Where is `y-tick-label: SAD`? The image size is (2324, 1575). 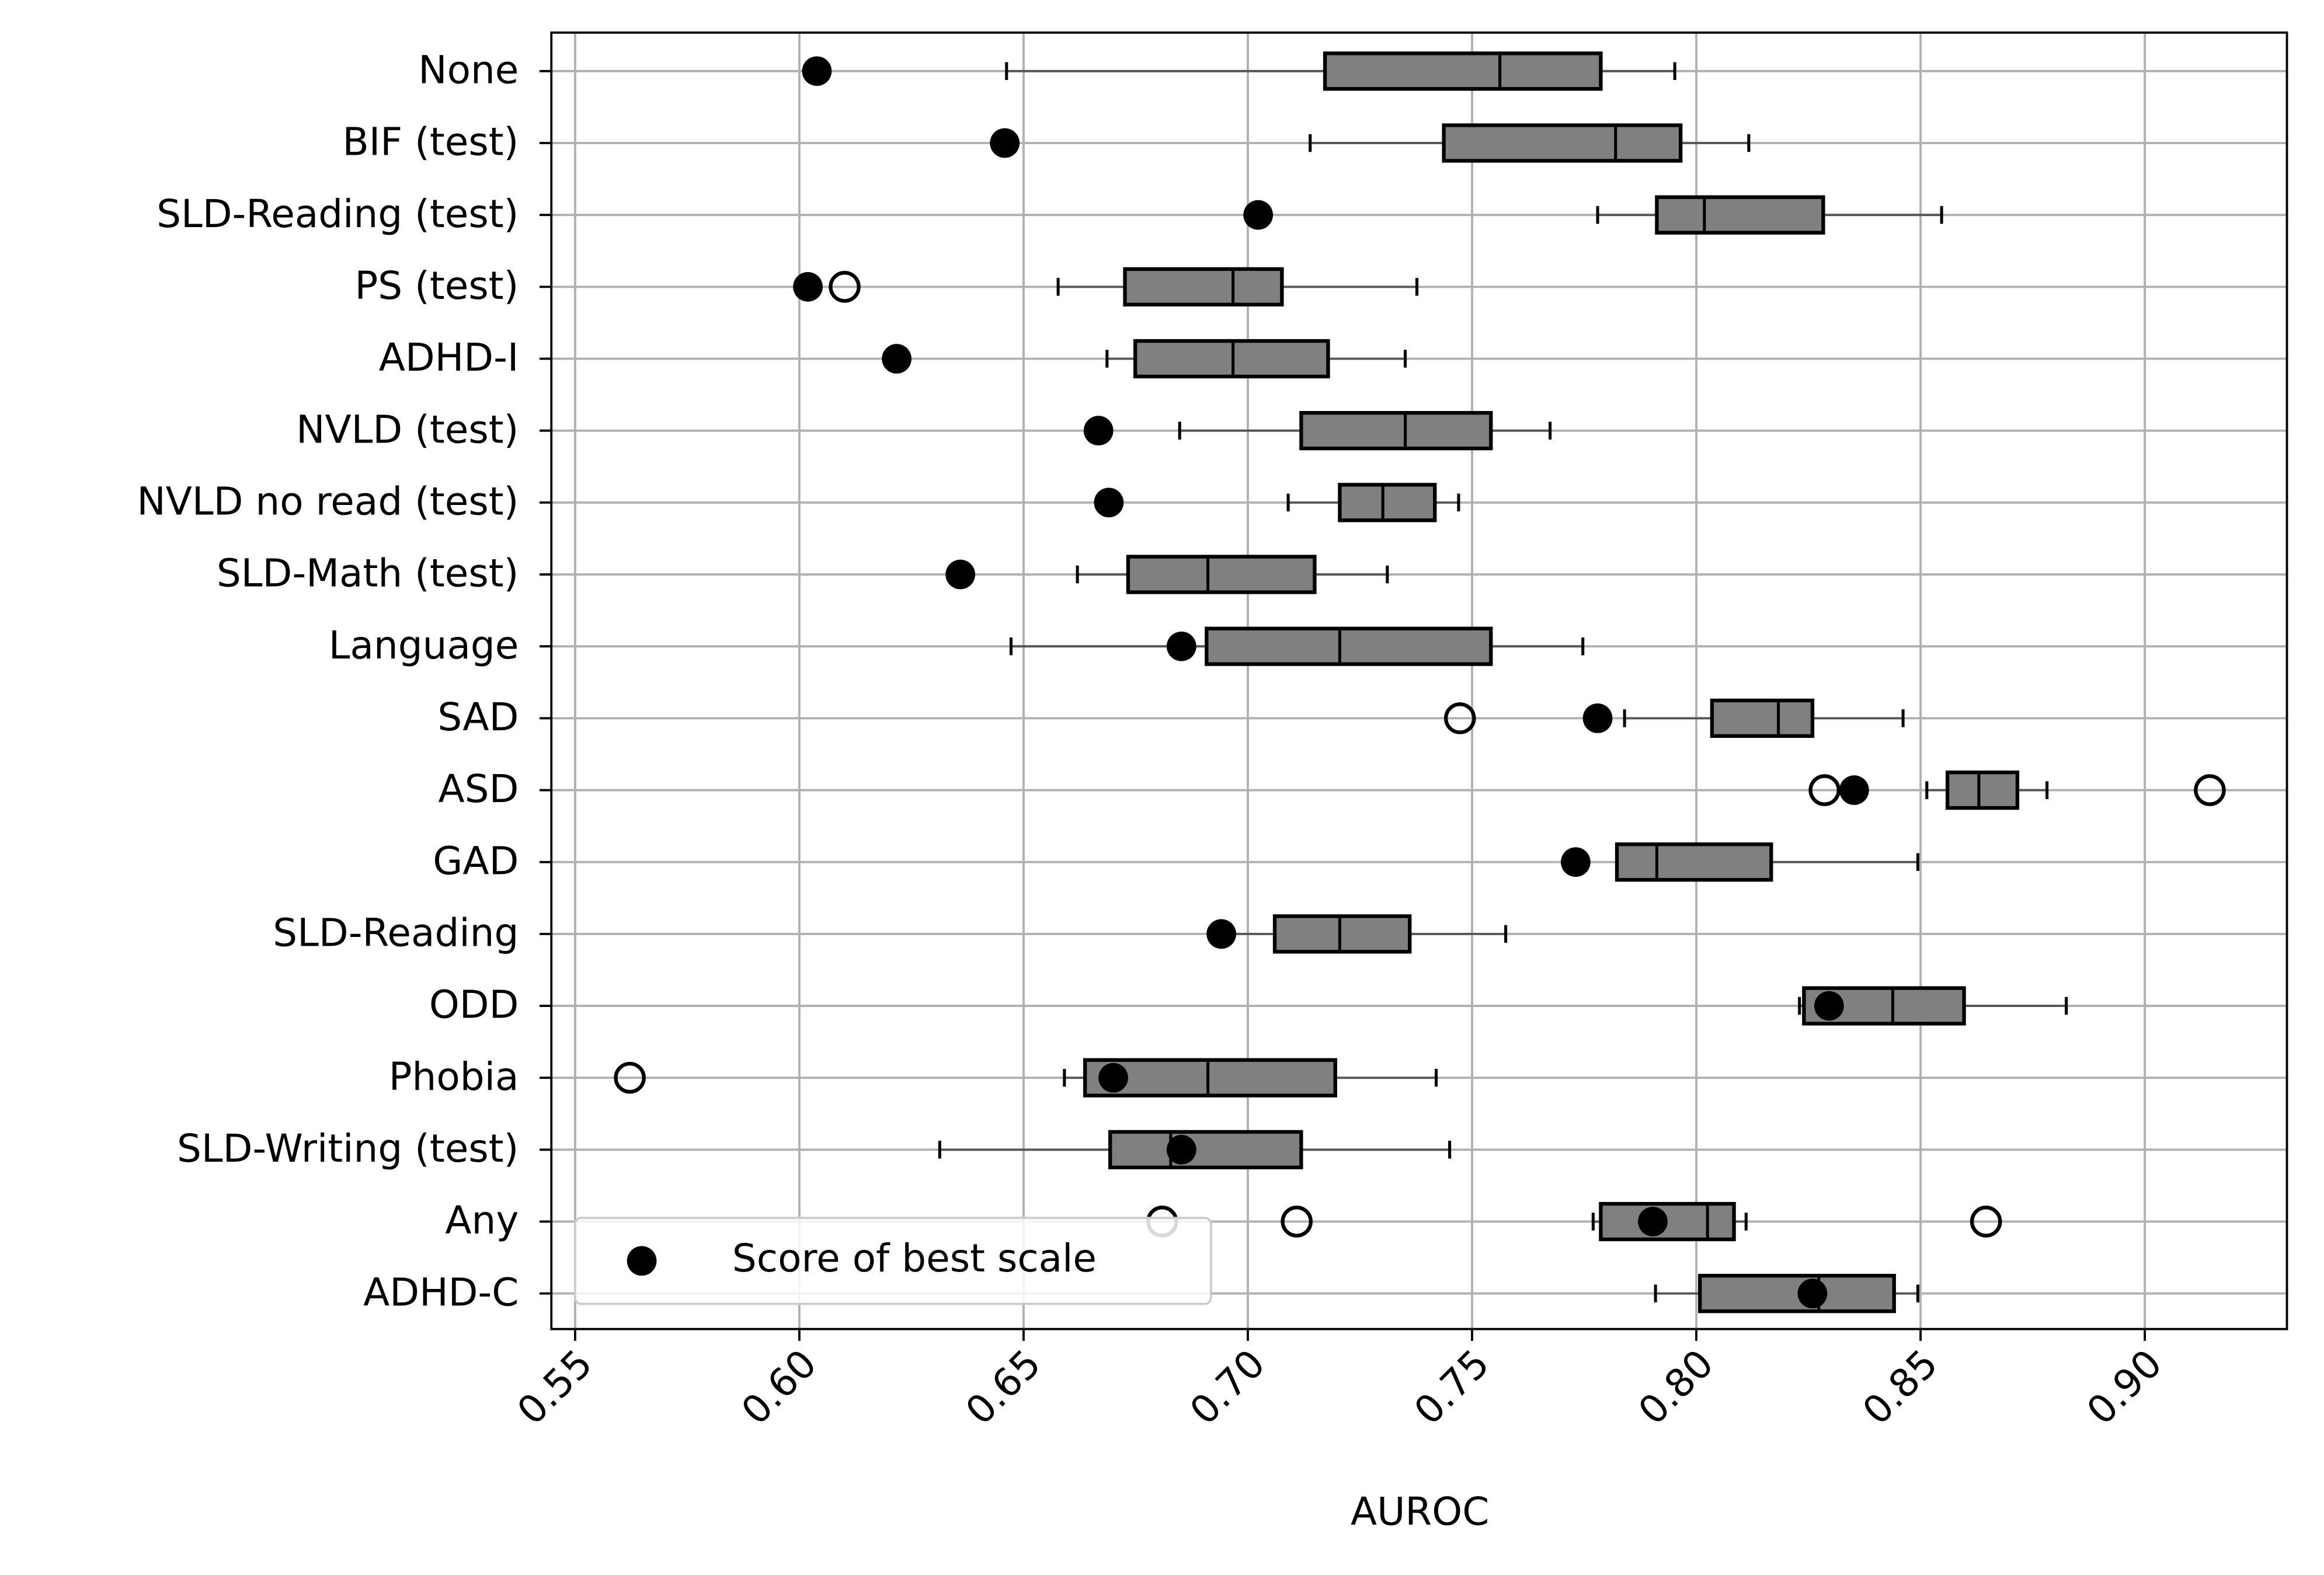
y-tick-label: SAD is located at coordinates (478, 718).